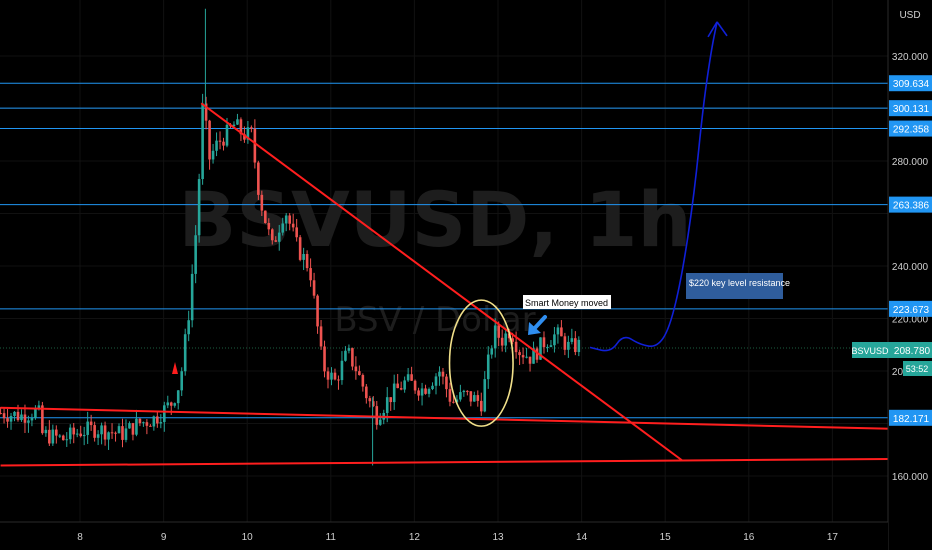  Describe the element at coordinates (653, 186) in the screenshot. I see `projection-curve` at that location.